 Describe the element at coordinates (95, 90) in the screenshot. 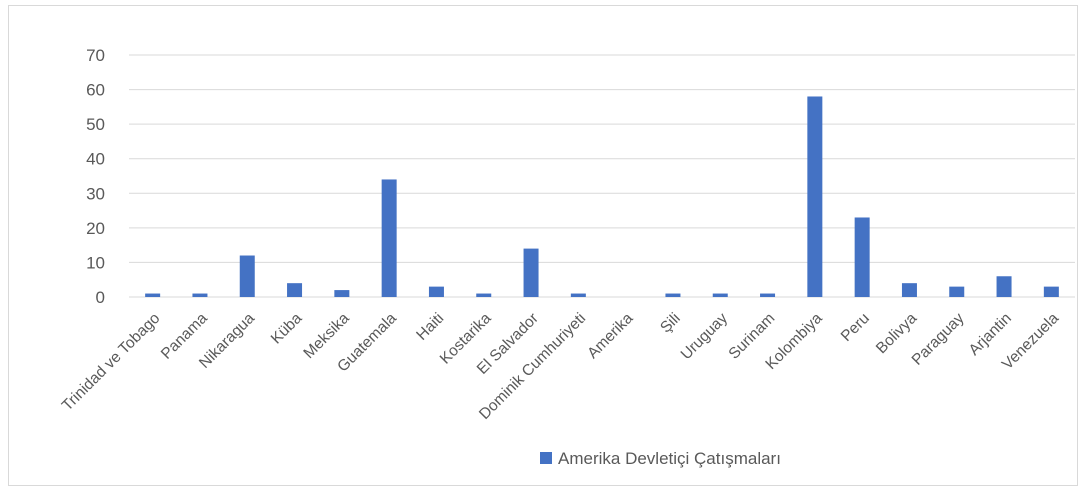

I see `y-tick-label: 60` at that location.